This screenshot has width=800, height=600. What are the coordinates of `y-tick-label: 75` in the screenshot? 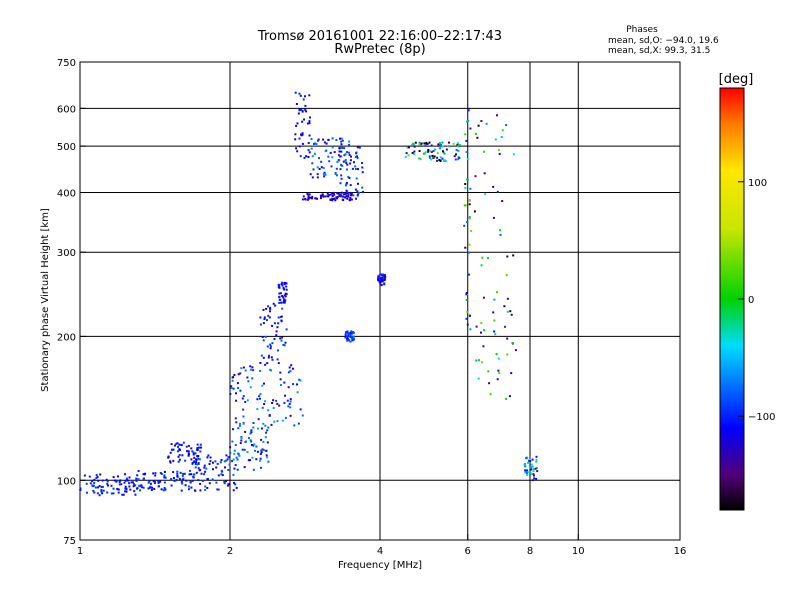 It's located at (69, 541).